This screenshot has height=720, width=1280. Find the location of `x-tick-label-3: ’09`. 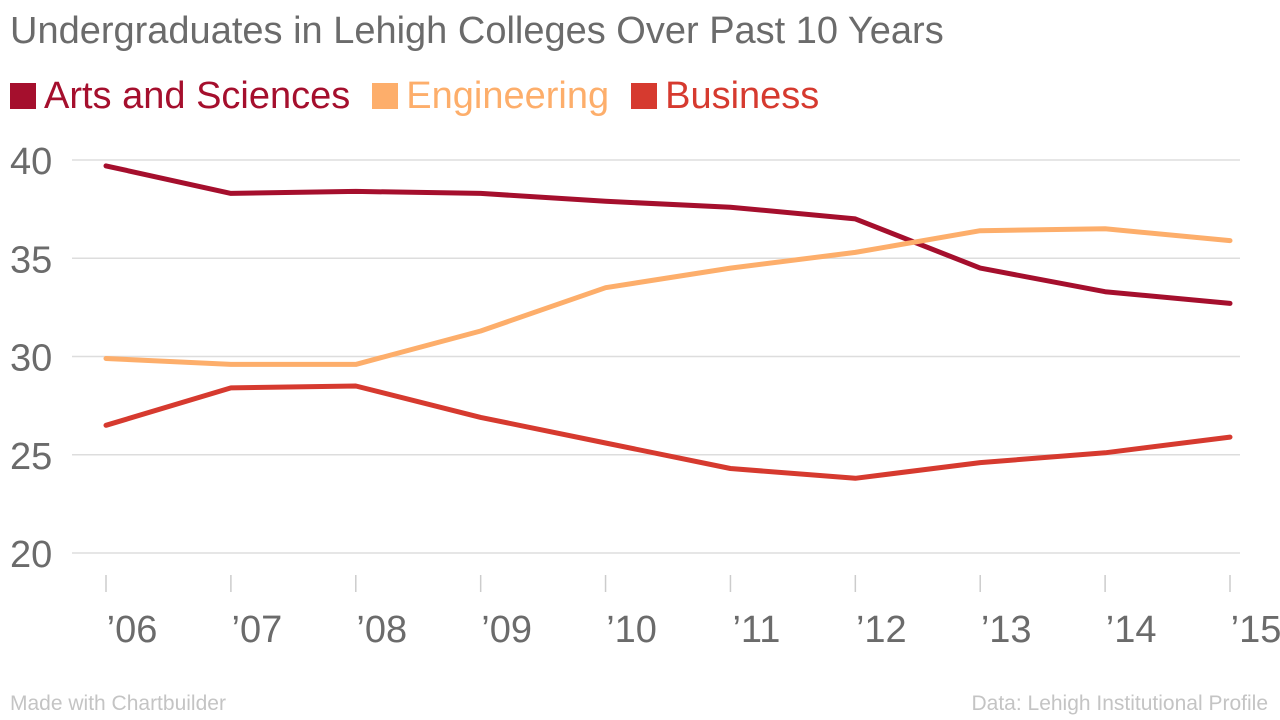

x-tick-label-3: ’09 is located at coordinates (506, 630).